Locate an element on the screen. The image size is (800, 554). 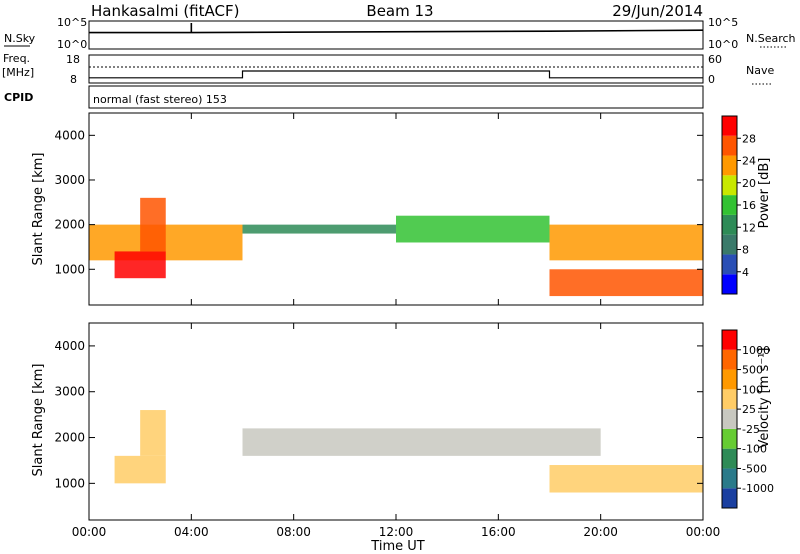
nave-tick-top: 60 is located at coordinates (715, 59).